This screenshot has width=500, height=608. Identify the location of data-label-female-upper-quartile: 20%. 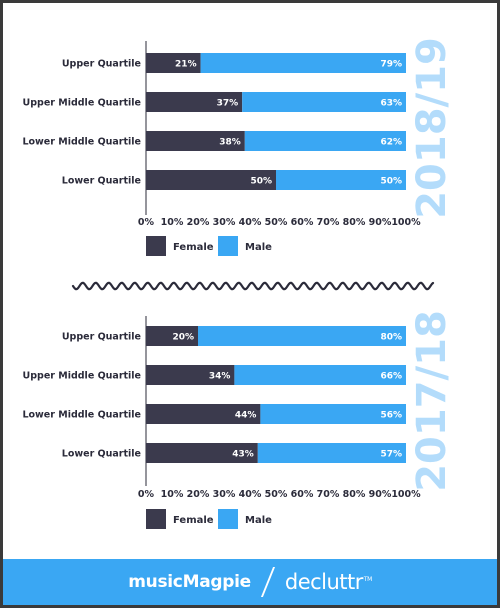
(183, 338).